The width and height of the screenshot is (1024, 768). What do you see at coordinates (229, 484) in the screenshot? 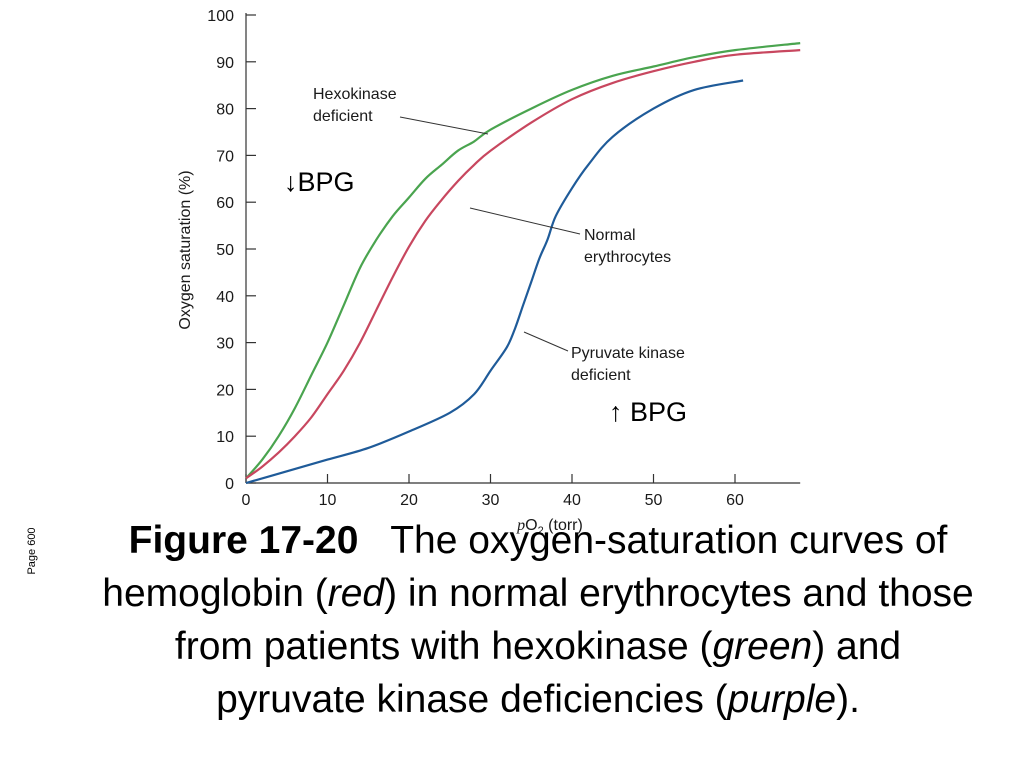
I see `y-tick-label: 0` at bounding box center [229, 484].